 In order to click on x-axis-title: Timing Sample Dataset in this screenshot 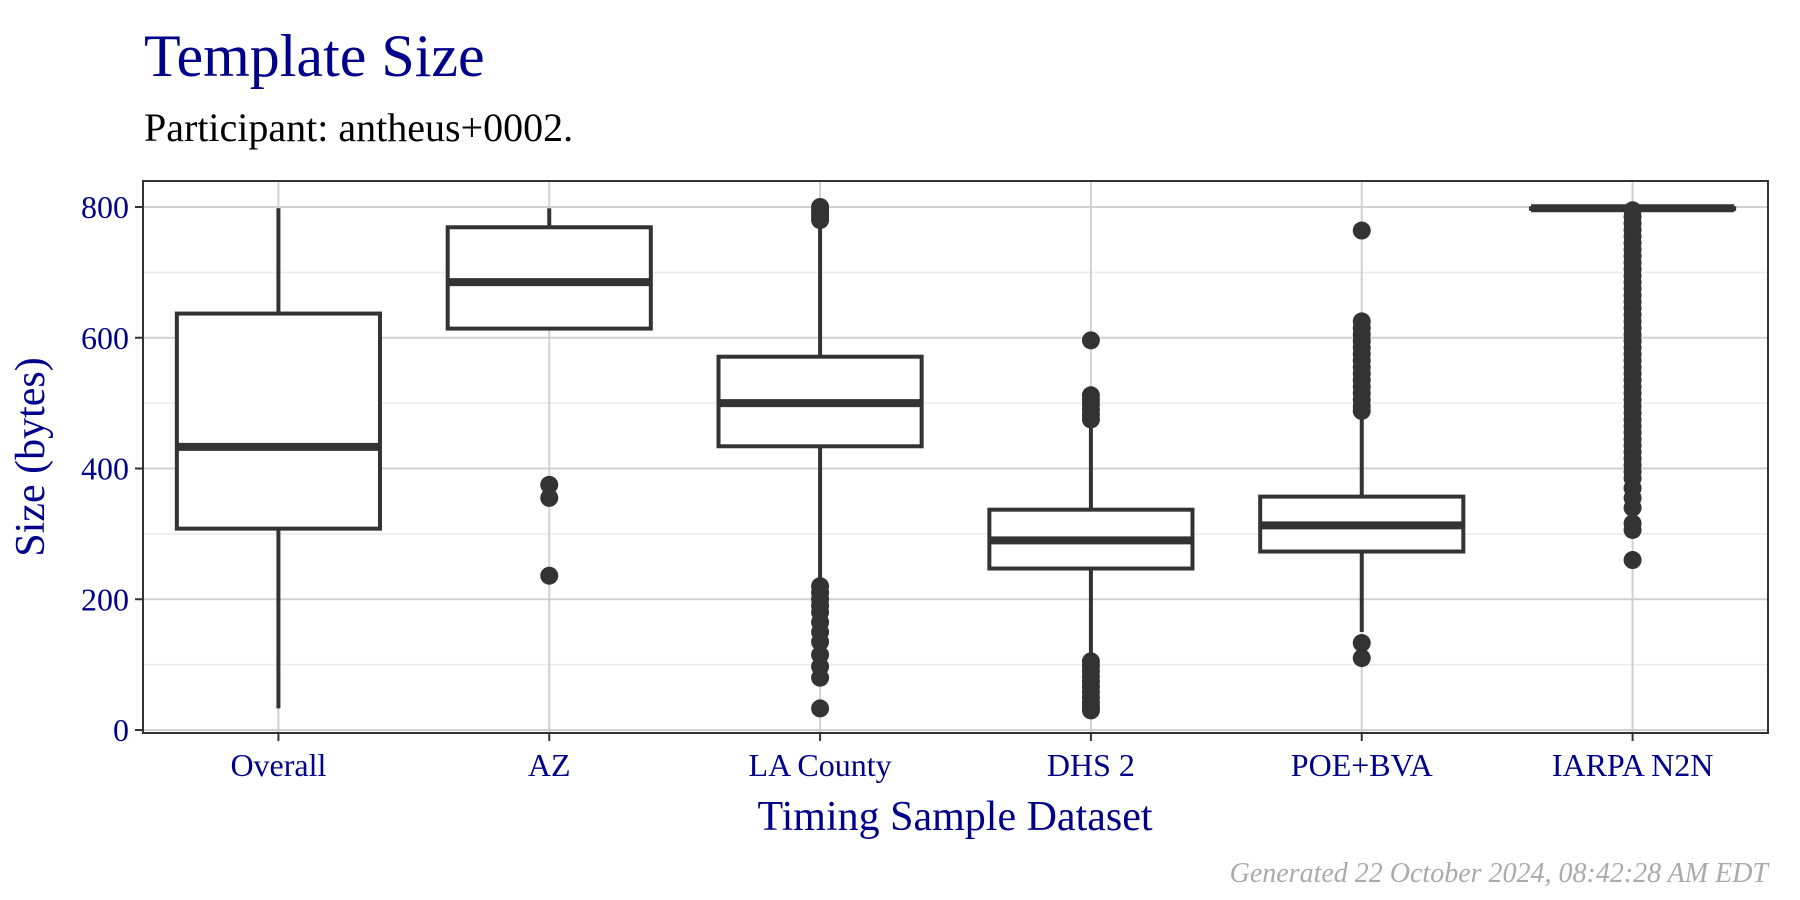, I will do `click(954, 817)`.